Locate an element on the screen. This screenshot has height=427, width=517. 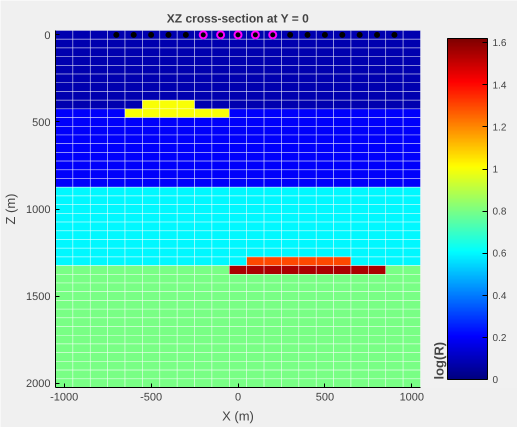
x-tick-label: -1000 is located at coordinates (64, 398).